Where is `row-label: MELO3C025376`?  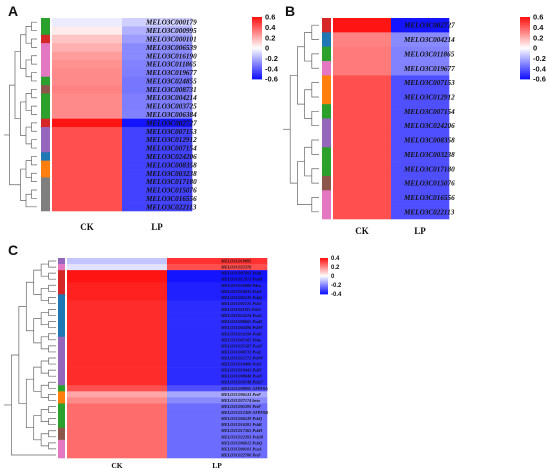
row-label: MELO3C025376 is located at coordinates (236, 267).